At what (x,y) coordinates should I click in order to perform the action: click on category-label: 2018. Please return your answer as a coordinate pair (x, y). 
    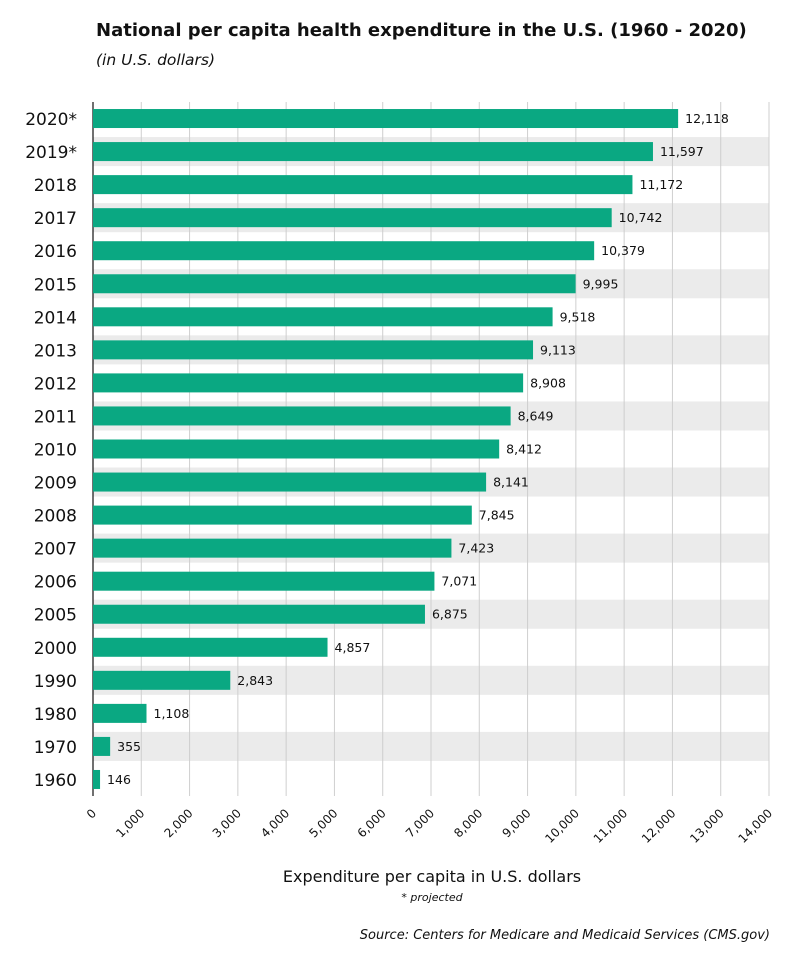
    Looking at the image, I should click on (55, 186).